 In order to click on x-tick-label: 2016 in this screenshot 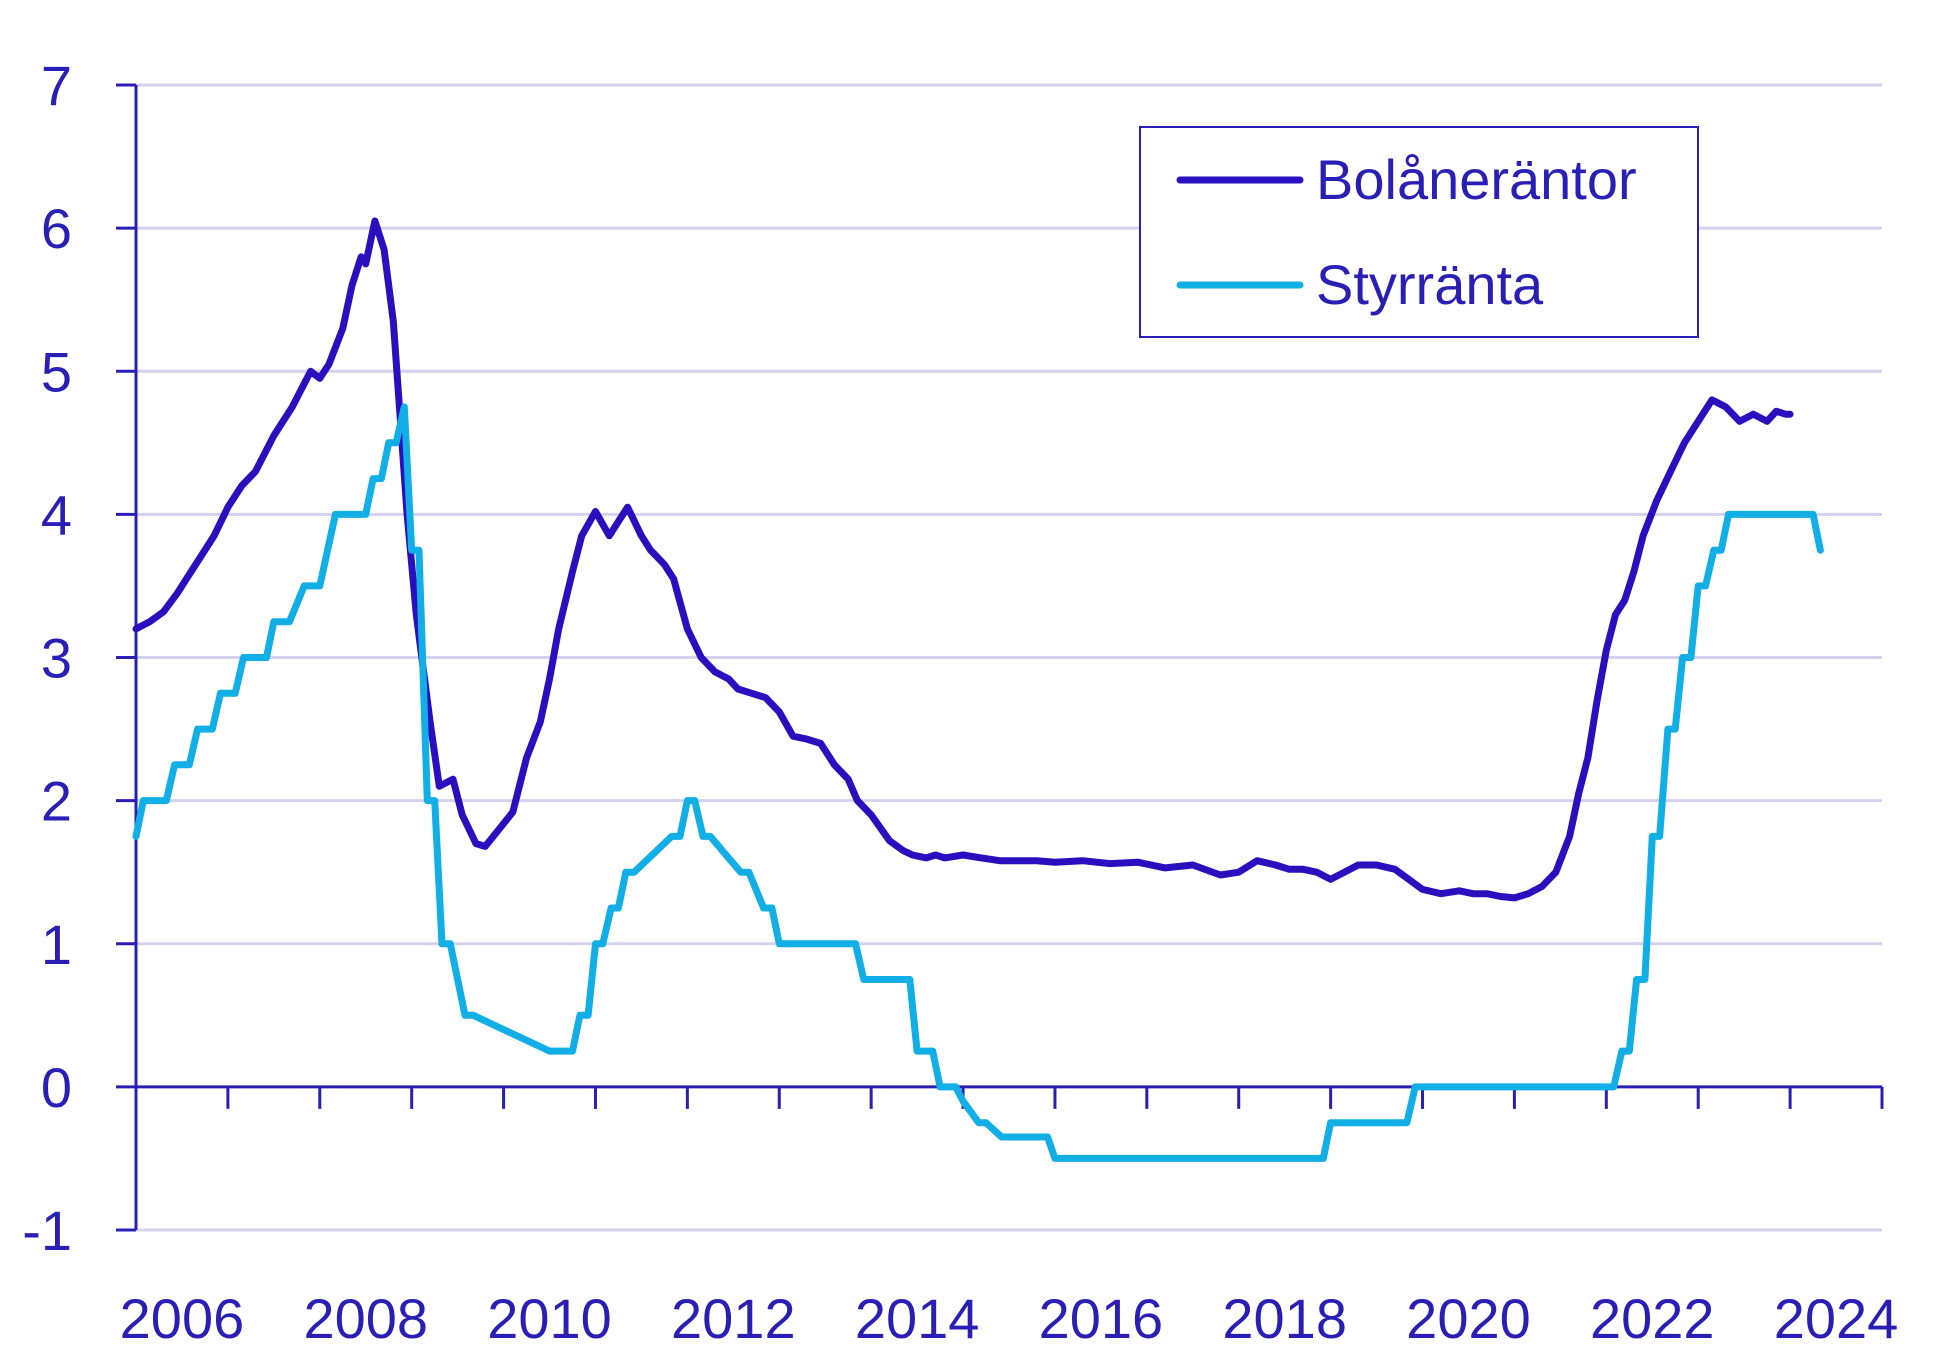, I will do `click(1101, 1318)`.